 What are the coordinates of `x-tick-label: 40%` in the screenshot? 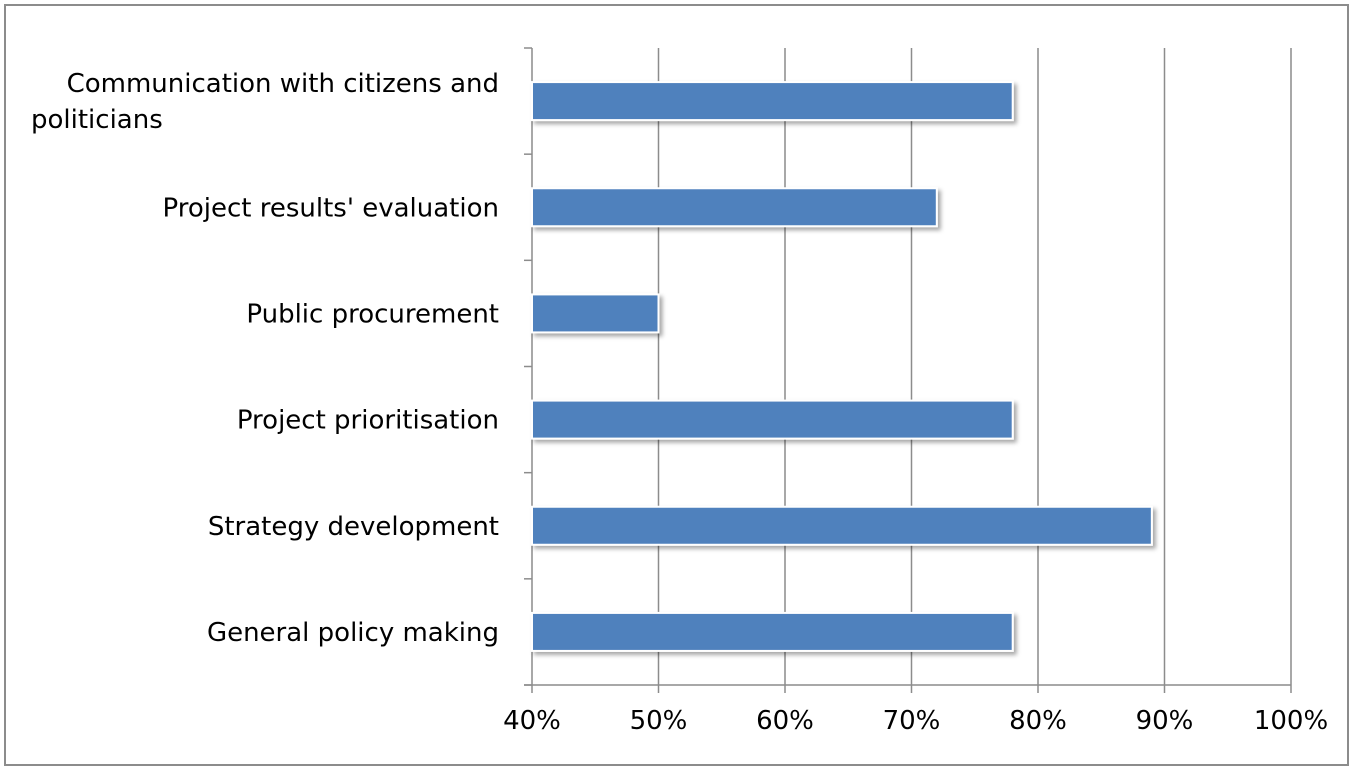 It's located at (532, 721).